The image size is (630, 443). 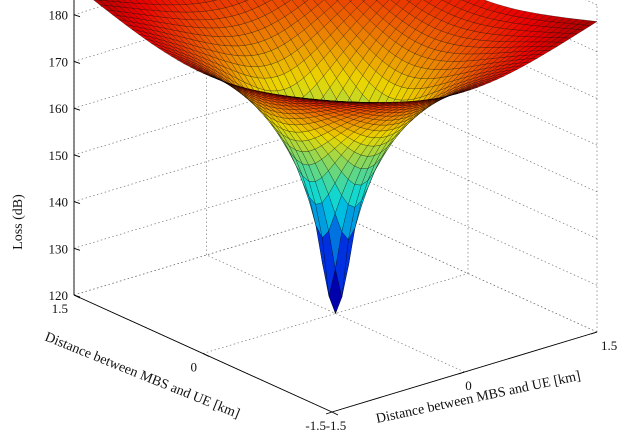 What do you see at coordinates (468, 385) in the screenshot?
I see `y-tick-label: 0` at bounding box center [468, 385].